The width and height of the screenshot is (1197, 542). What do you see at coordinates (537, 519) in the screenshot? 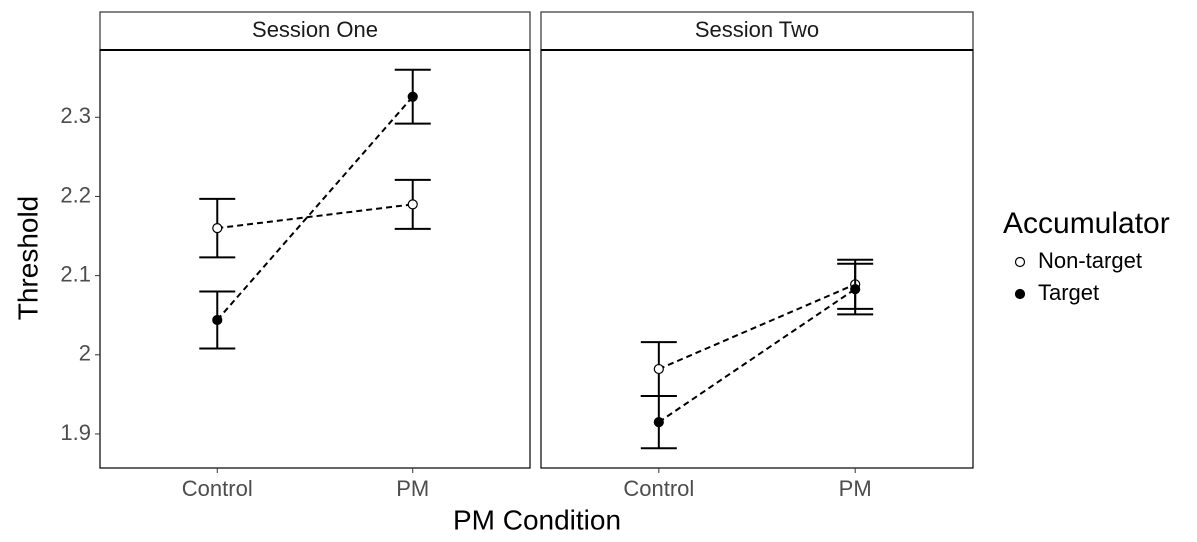
I see `x-axis-label: PM Condition` at bounding box center [537, 519].